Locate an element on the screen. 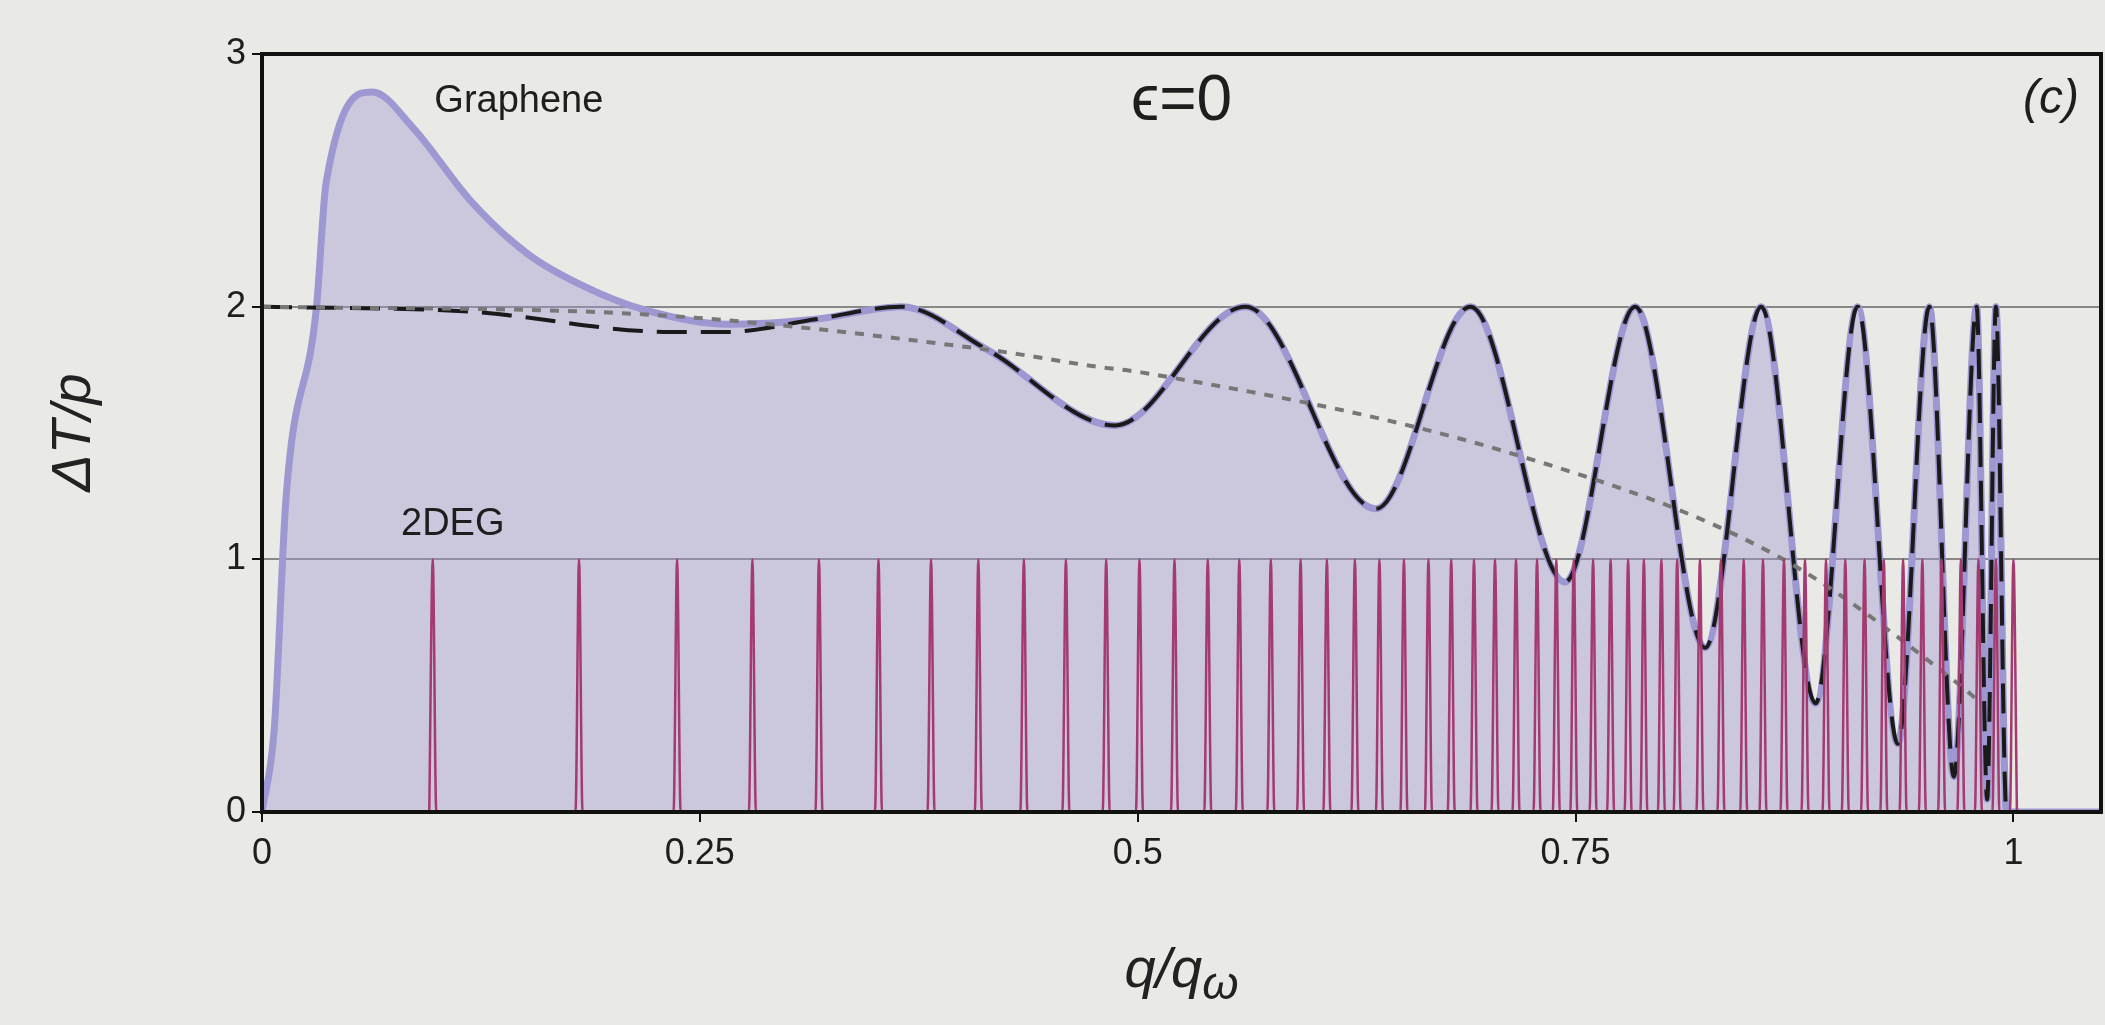 The height and width of the screenshot is (1025, 2105). x-tick-label: 0.25 is located at coordinates (699, 851).